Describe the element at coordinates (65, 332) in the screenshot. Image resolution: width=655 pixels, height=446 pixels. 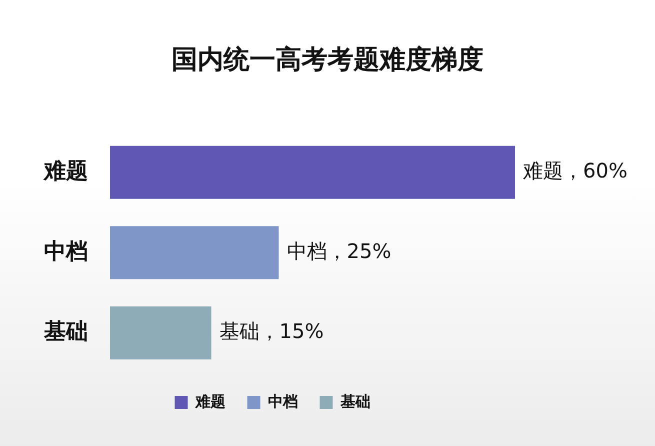
I see `y-tick-label: 基础` at that location.